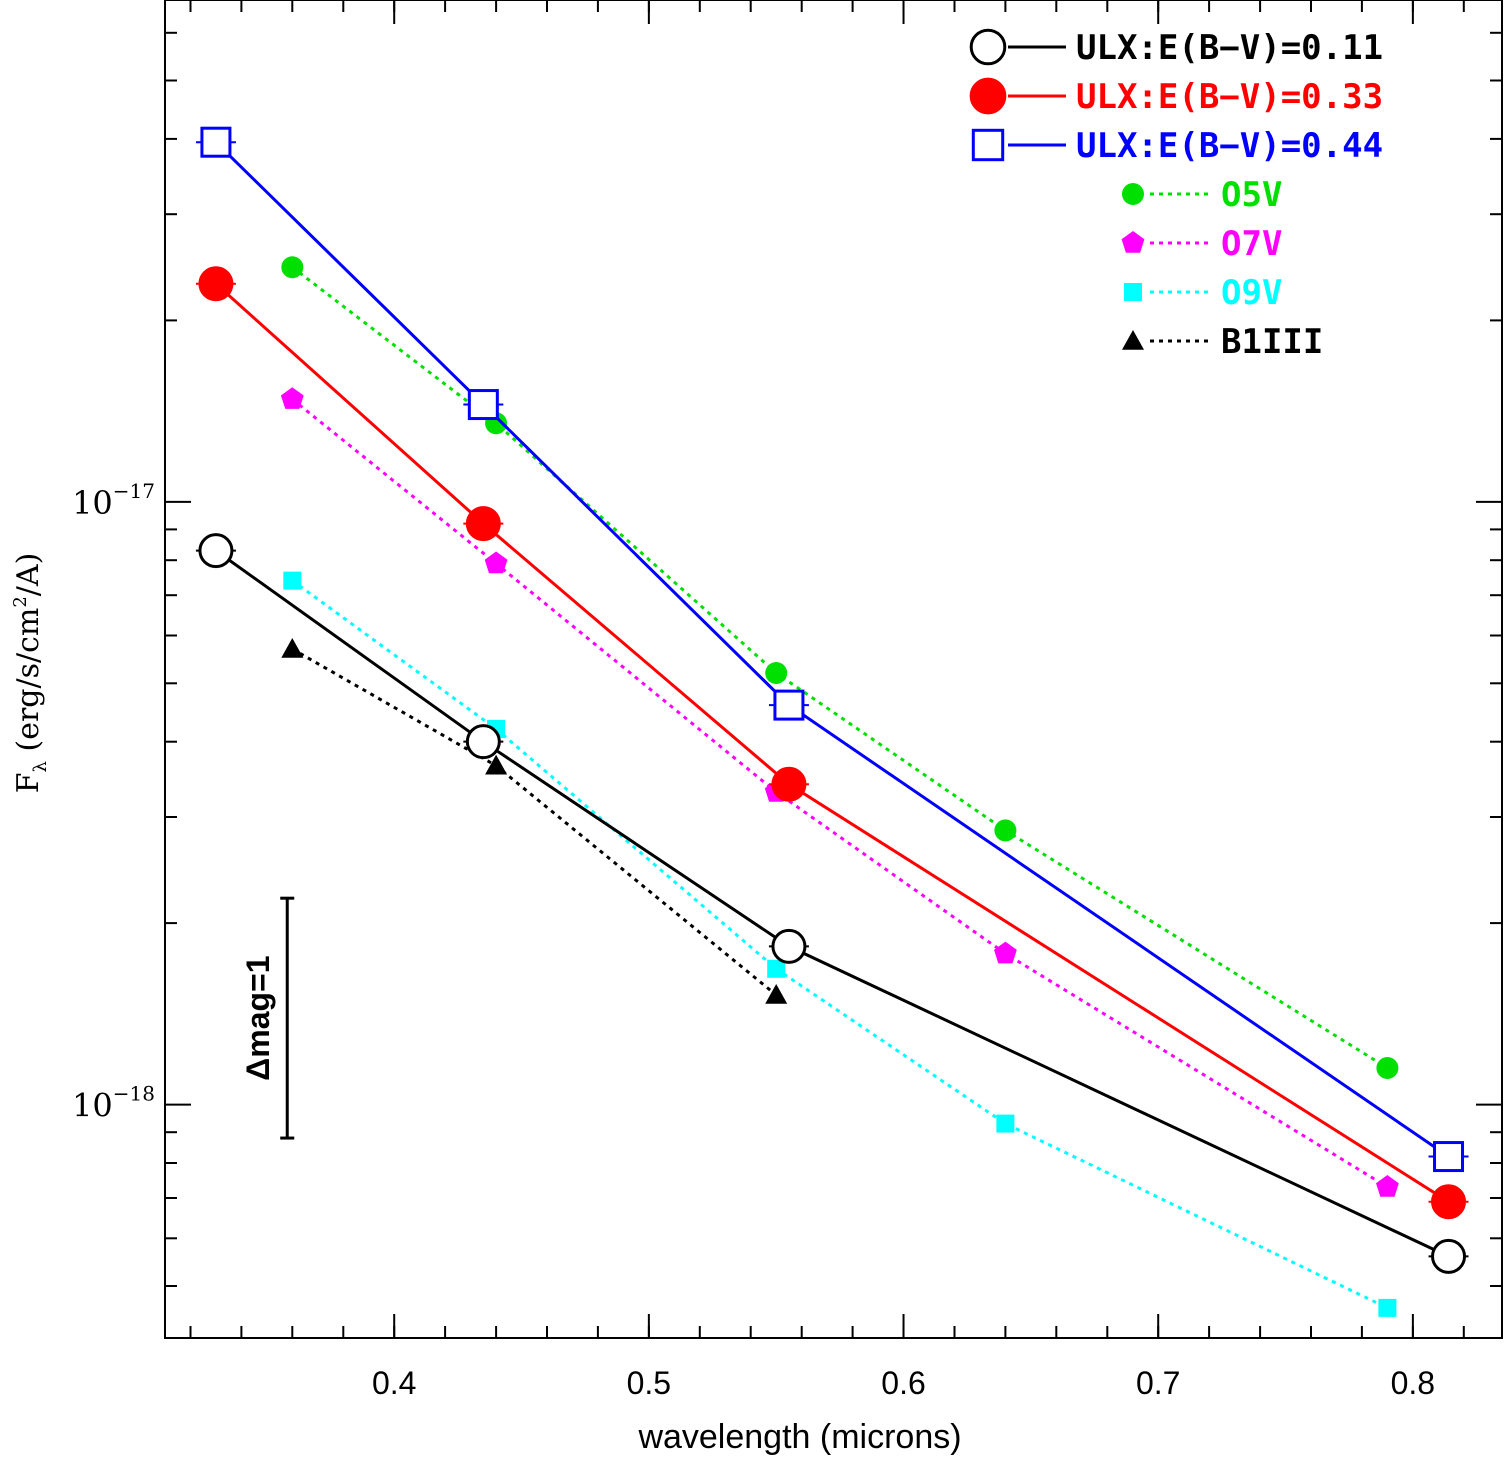 This screenshot has width=1504, height=1458. I want to click on legend-entry-o5v: O5V, so click(1202, 195).